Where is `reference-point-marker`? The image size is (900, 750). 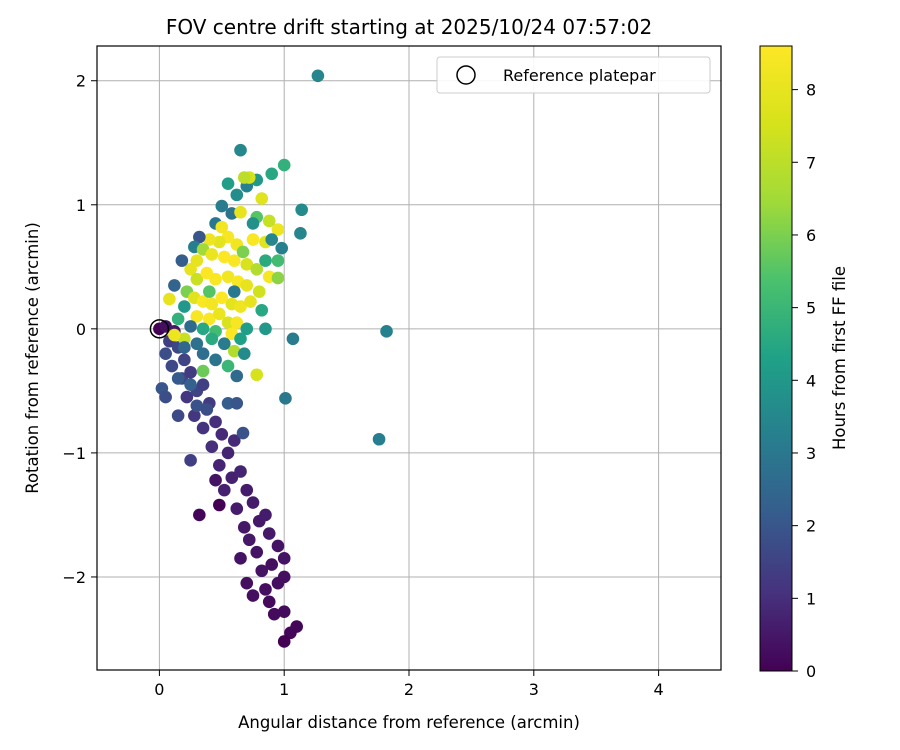
reference-point-marker is located at coordinates (159, 329).